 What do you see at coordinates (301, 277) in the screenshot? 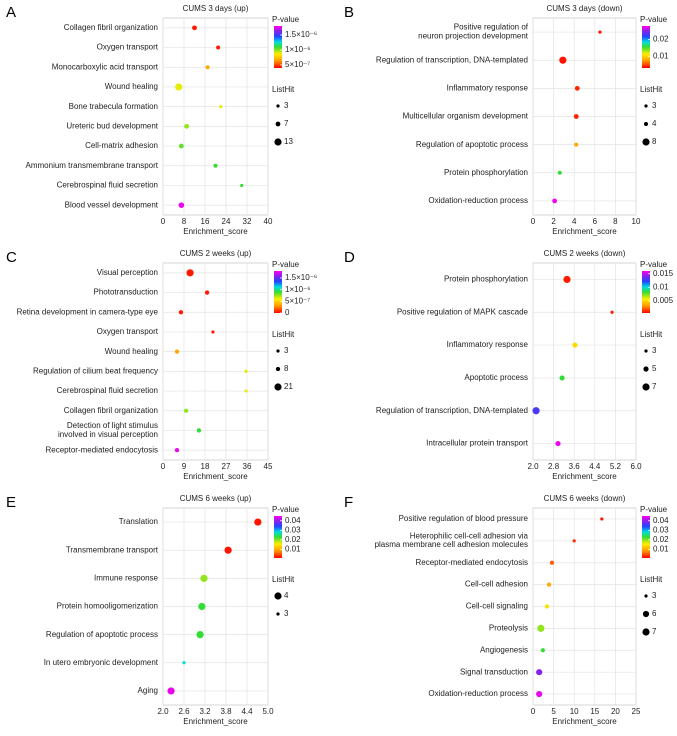
I see `colorbar-tick-label: 1.5×10⁻⁶` at bounding box center [301, 277].